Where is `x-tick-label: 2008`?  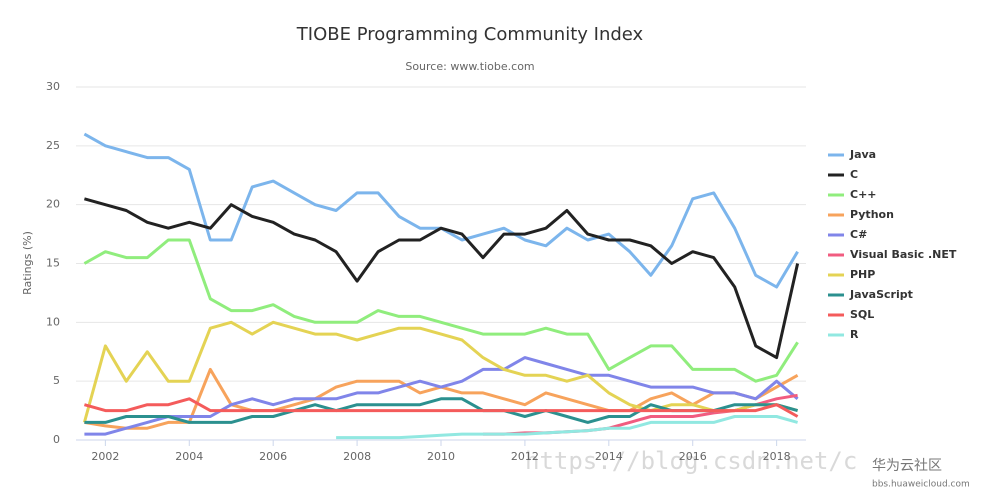 x-tick-label: 2008 is located at coordinates (357, 456).